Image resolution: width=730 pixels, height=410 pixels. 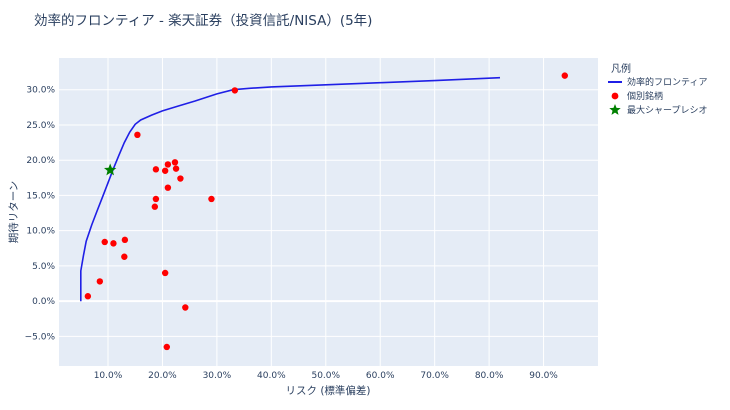 What do you see at coordinates (489, 376) in the screenshot?
I see `x-tick-label: 80.0%` at bounding box center [489, 376].